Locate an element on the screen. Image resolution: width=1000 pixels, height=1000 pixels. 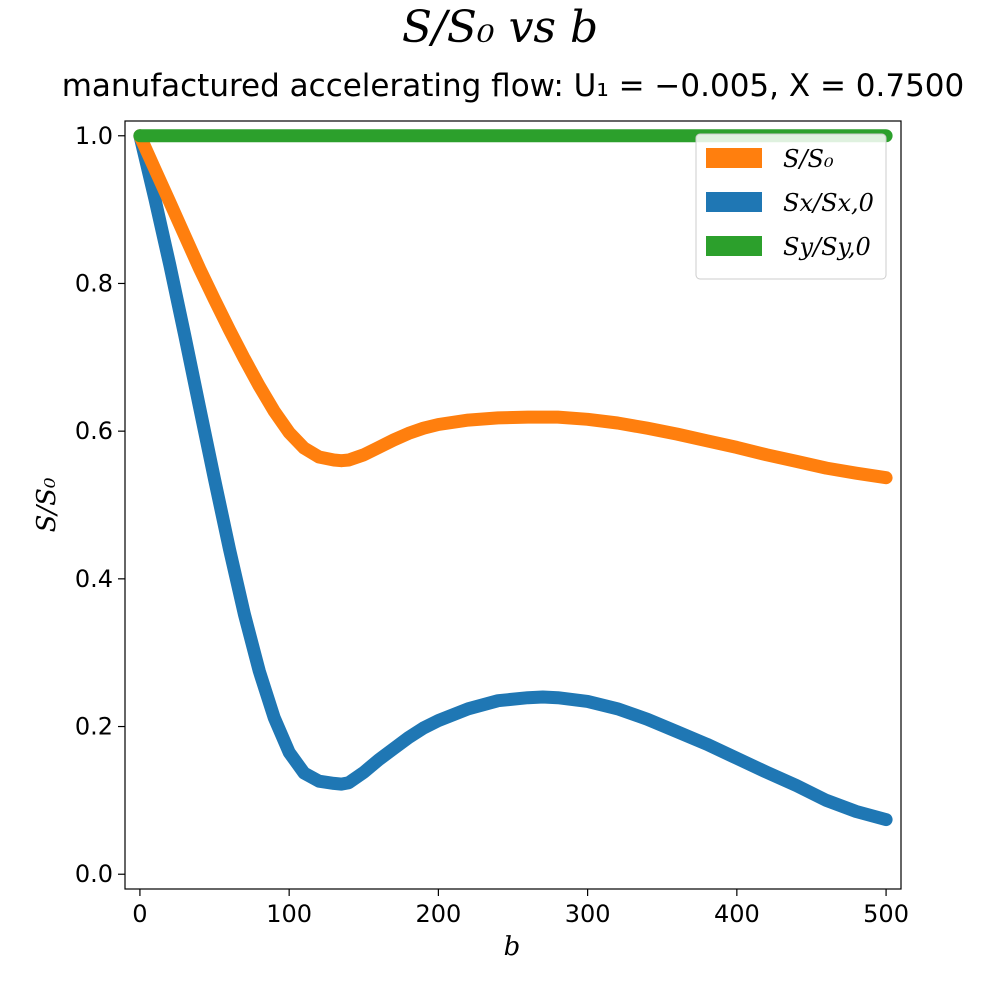
x-tick-label: 200 is located at coordinates (438, 914).